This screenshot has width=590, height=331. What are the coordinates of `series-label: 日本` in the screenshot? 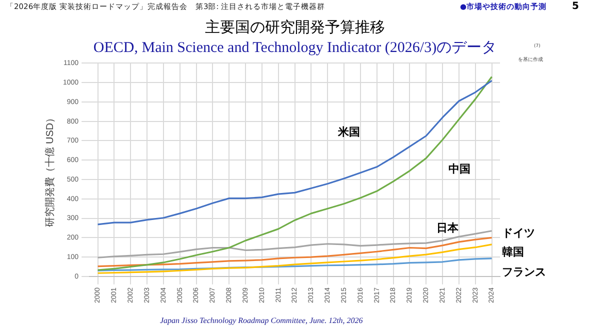 It's located at (448, 227).